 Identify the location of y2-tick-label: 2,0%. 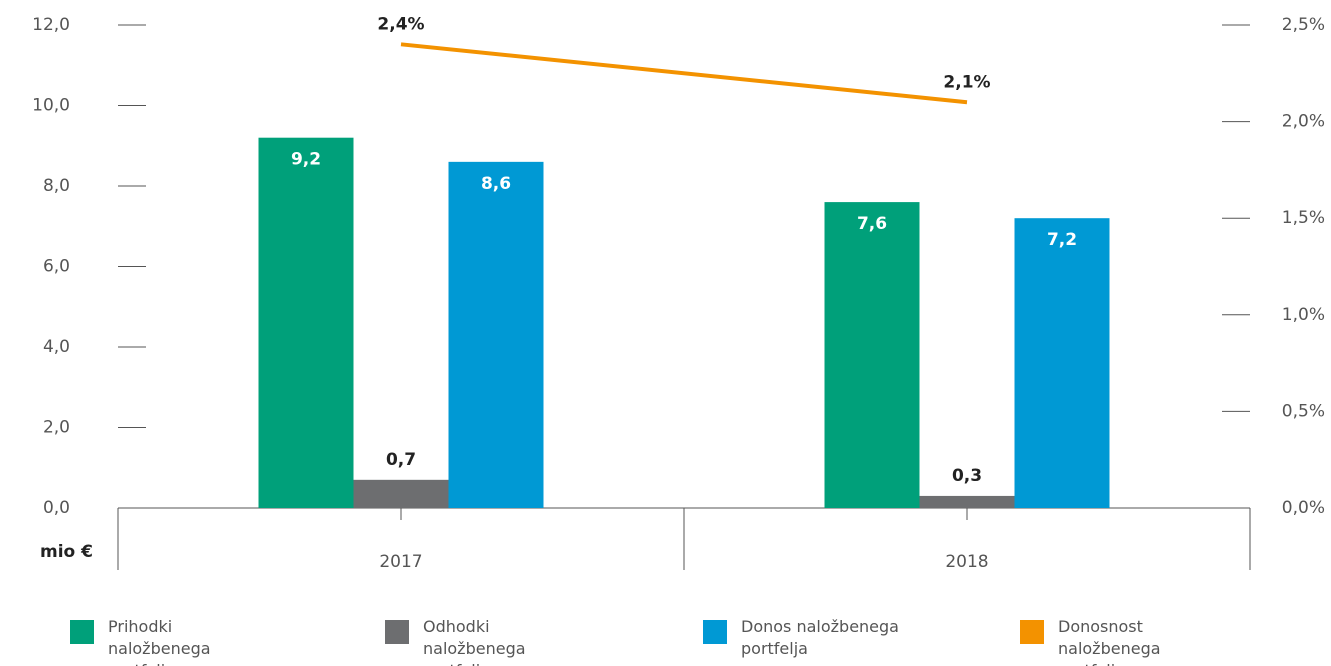
(1303, 122).